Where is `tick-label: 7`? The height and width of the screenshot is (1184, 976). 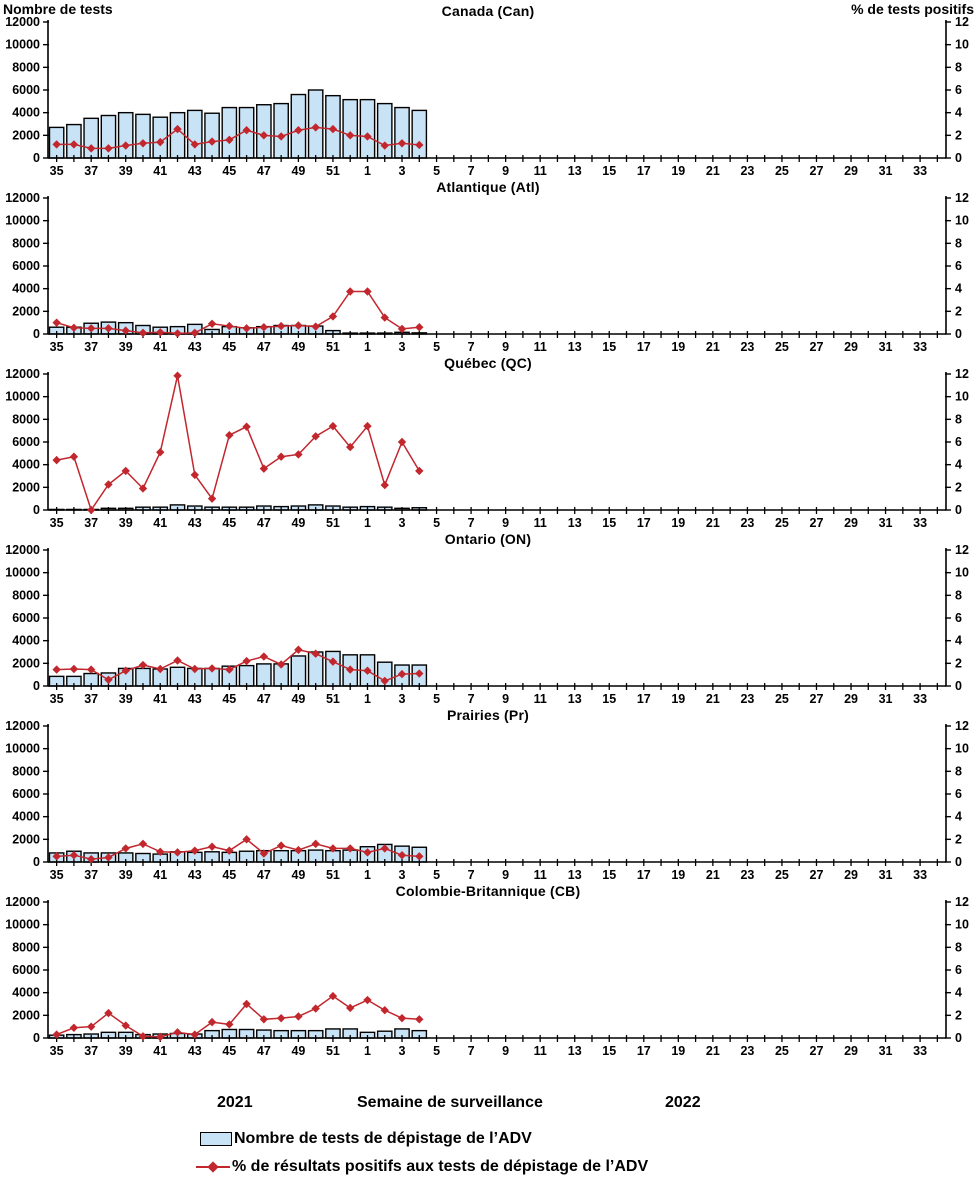 tick-label: 7 is located at coordinates (471, 522).